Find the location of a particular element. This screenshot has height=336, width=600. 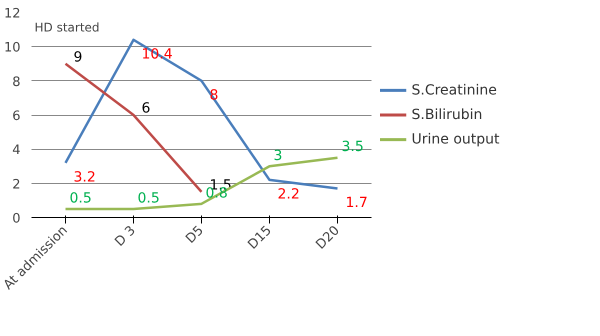

y-tick-label: 6 is located at coordinates (16, 116).